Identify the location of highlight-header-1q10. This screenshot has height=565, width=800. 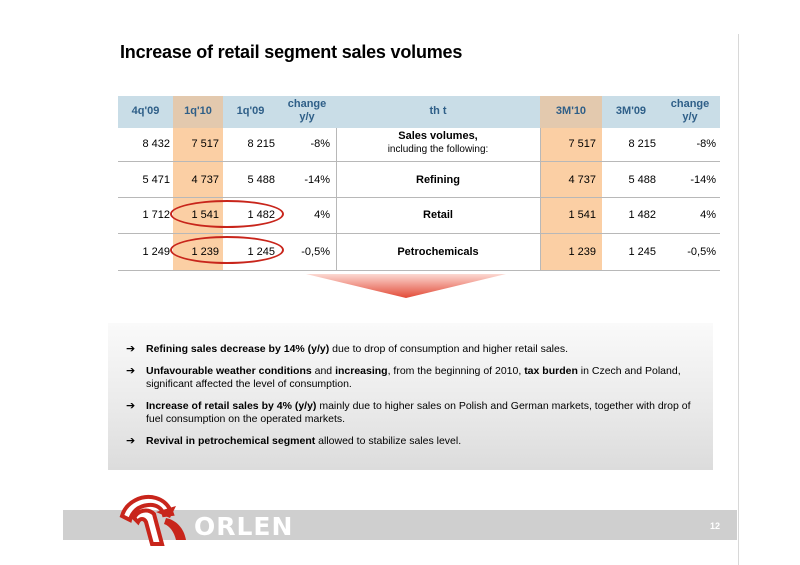
(198, 112).